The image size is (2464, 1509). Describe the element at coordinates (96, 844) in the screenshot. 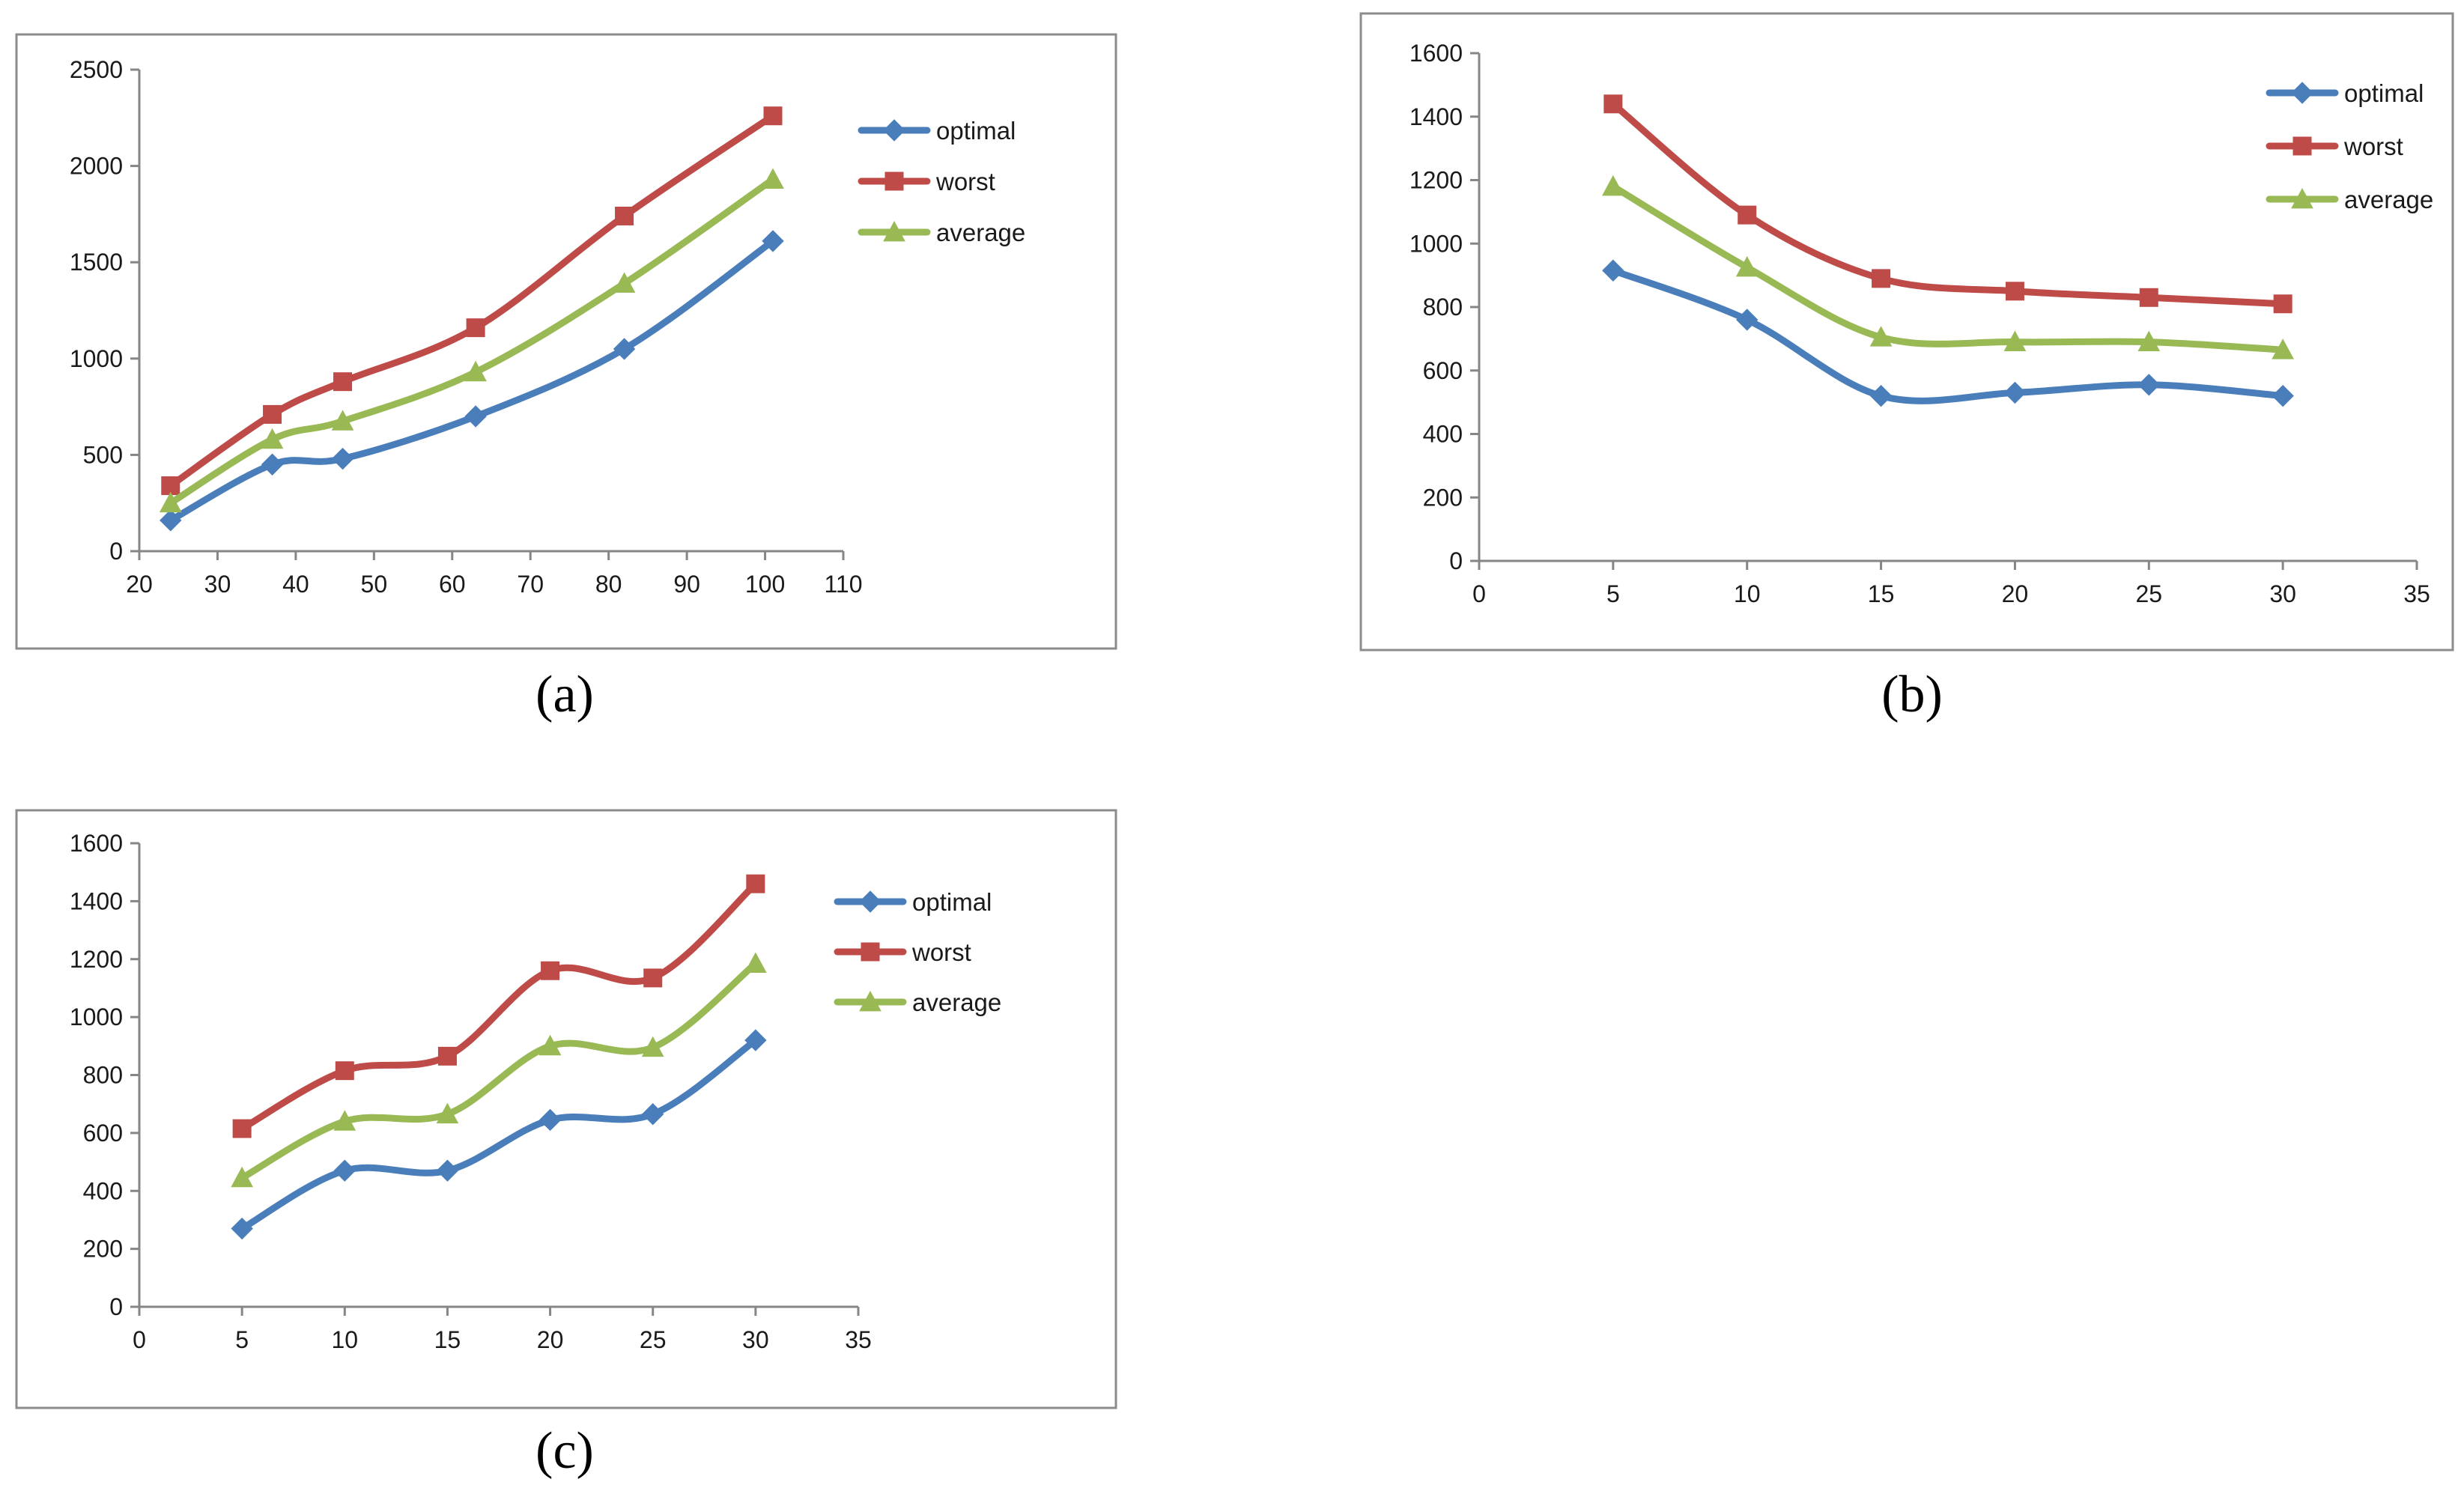

I see `y-tick-label: 1600` at that location.